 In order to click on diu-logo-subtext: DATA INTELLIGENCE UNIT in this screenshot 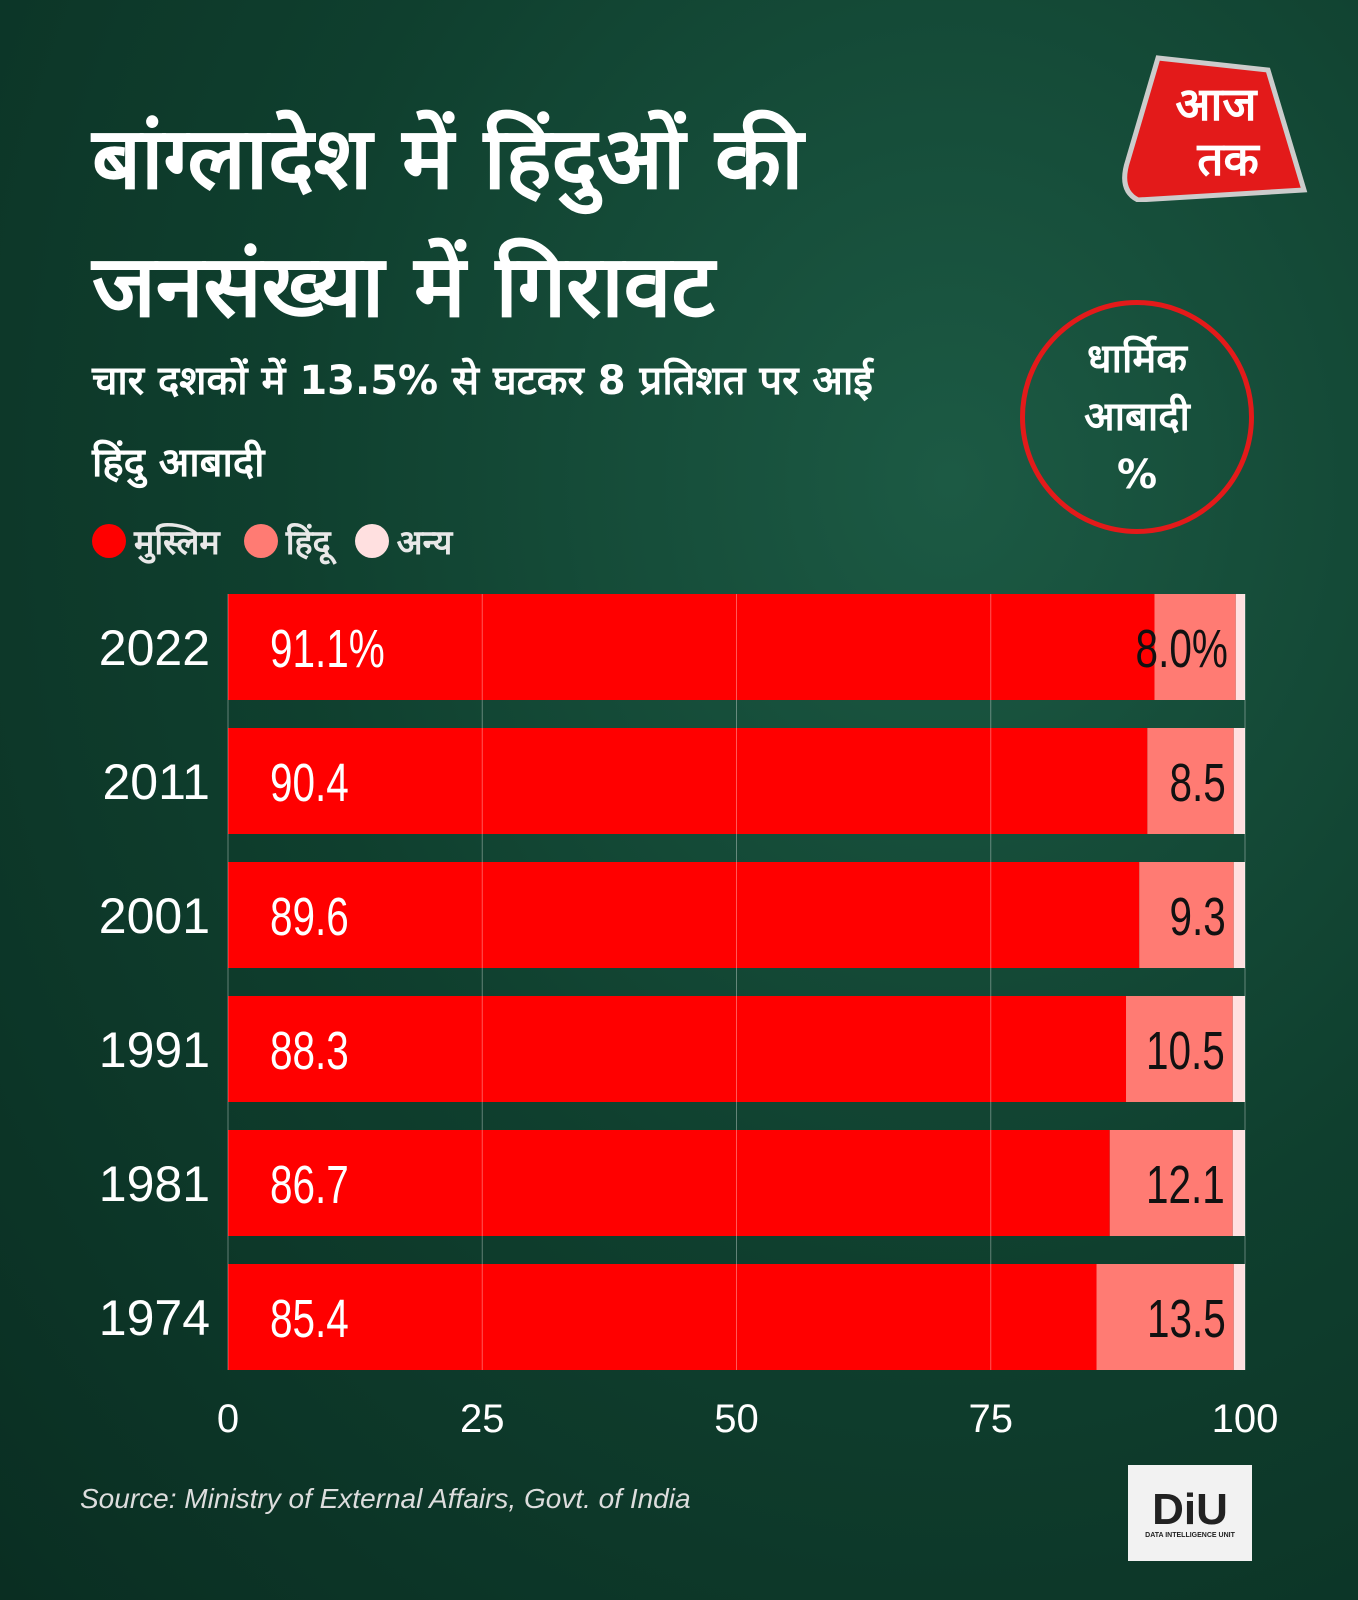, I will do `click(1190, 1535)`.